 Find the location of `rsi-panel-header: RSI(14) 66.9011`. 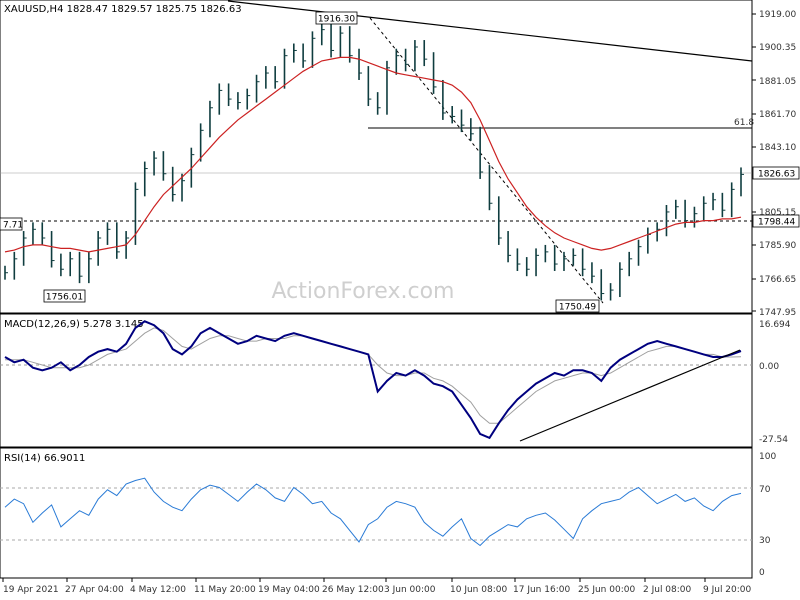

rsi-panel-header: RSI(14) 66.9011 is located at coordinates (44, 458).